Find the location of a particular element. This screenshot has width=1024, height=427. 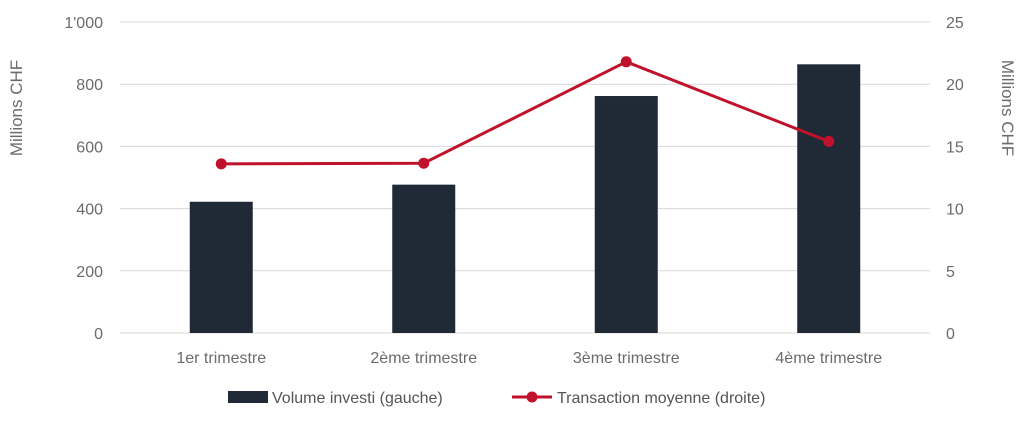

left-axis-ticks: 0 200 400 600 800 1'000 is located at coordinates (83, 179).